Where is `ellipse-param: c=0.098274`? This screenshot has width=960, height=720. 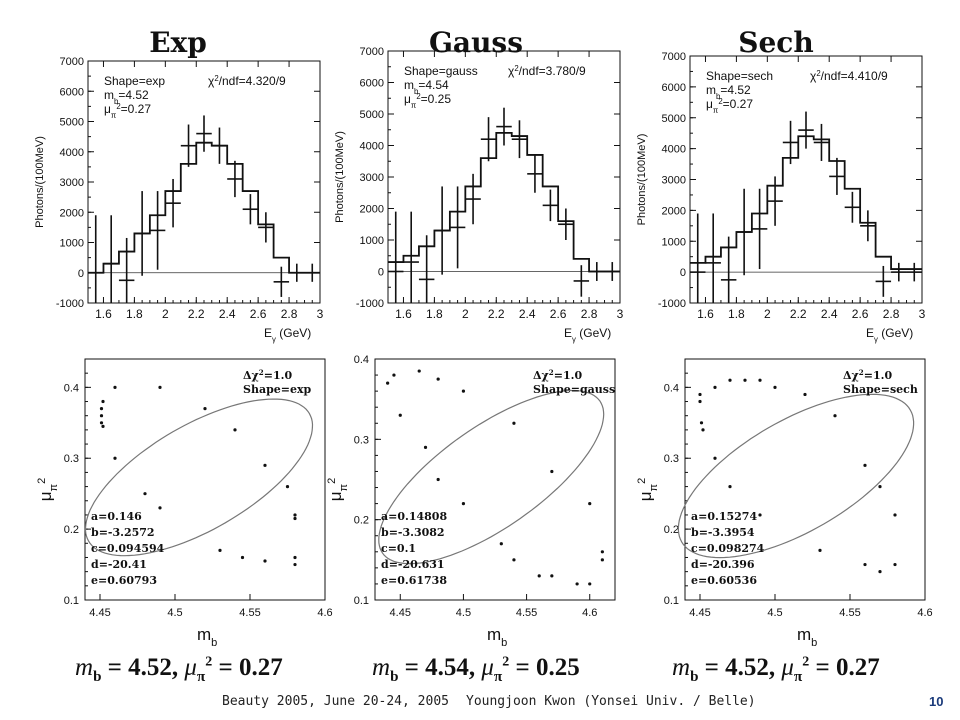
ellipse-param: c=0.098274 is located at coordinates (728, 548).